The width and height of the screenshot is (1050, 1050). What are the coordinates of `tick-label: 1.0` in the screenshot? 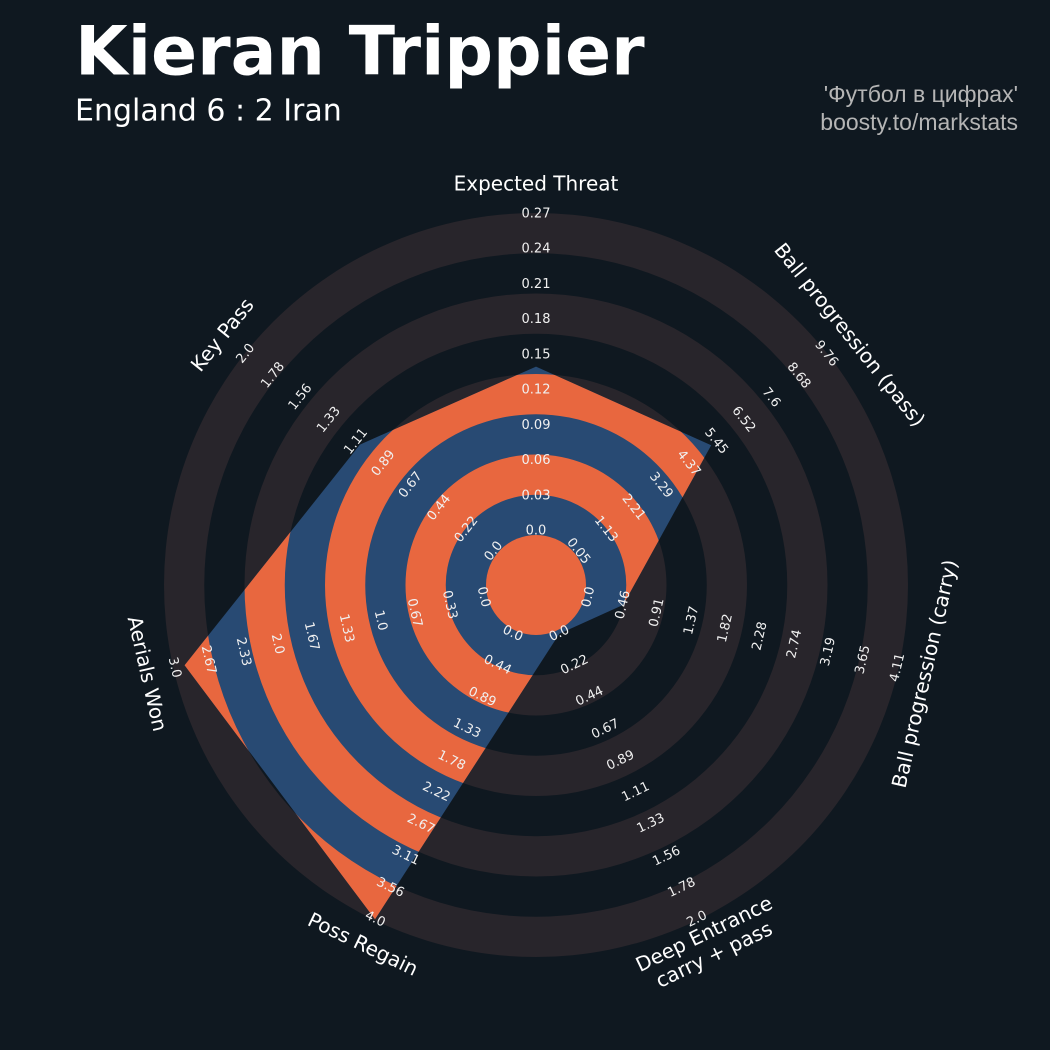 It's located at (380, 621).